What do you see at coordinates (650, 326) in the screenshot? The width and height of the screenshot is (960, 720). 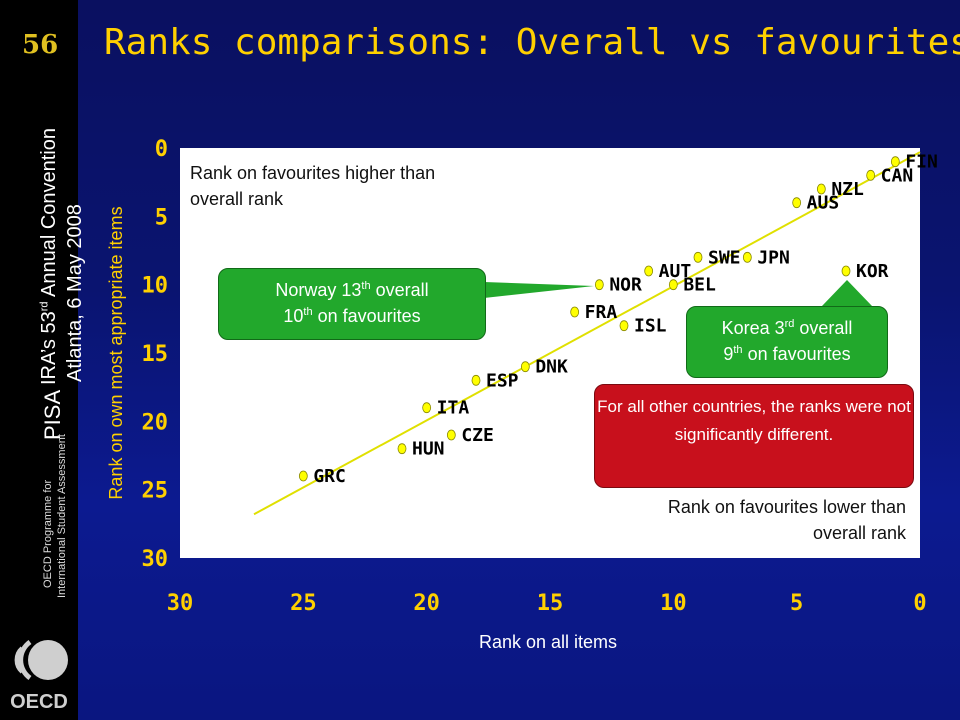 I see `data-label-isl: ISL` at bounding box center [650, 326].